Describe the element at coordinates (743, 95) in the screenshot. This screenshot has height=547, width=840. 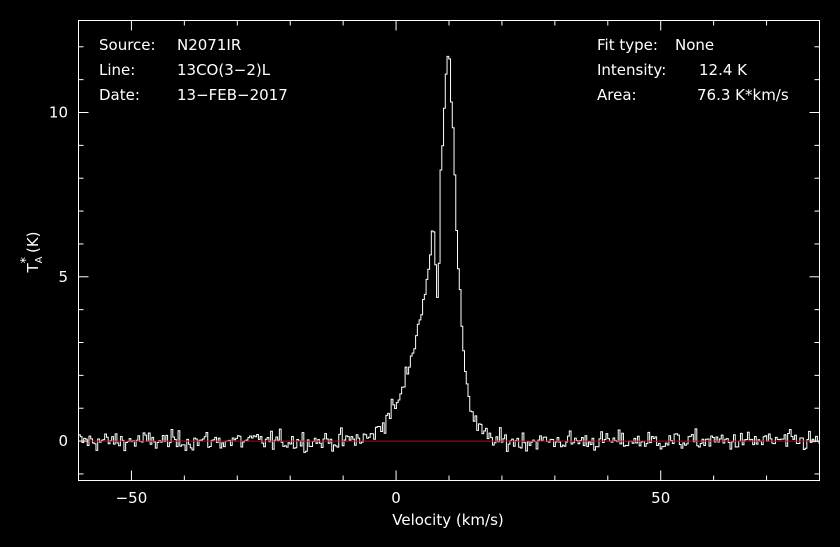
I see `area-value: 76.3 K*km/s` at that location.